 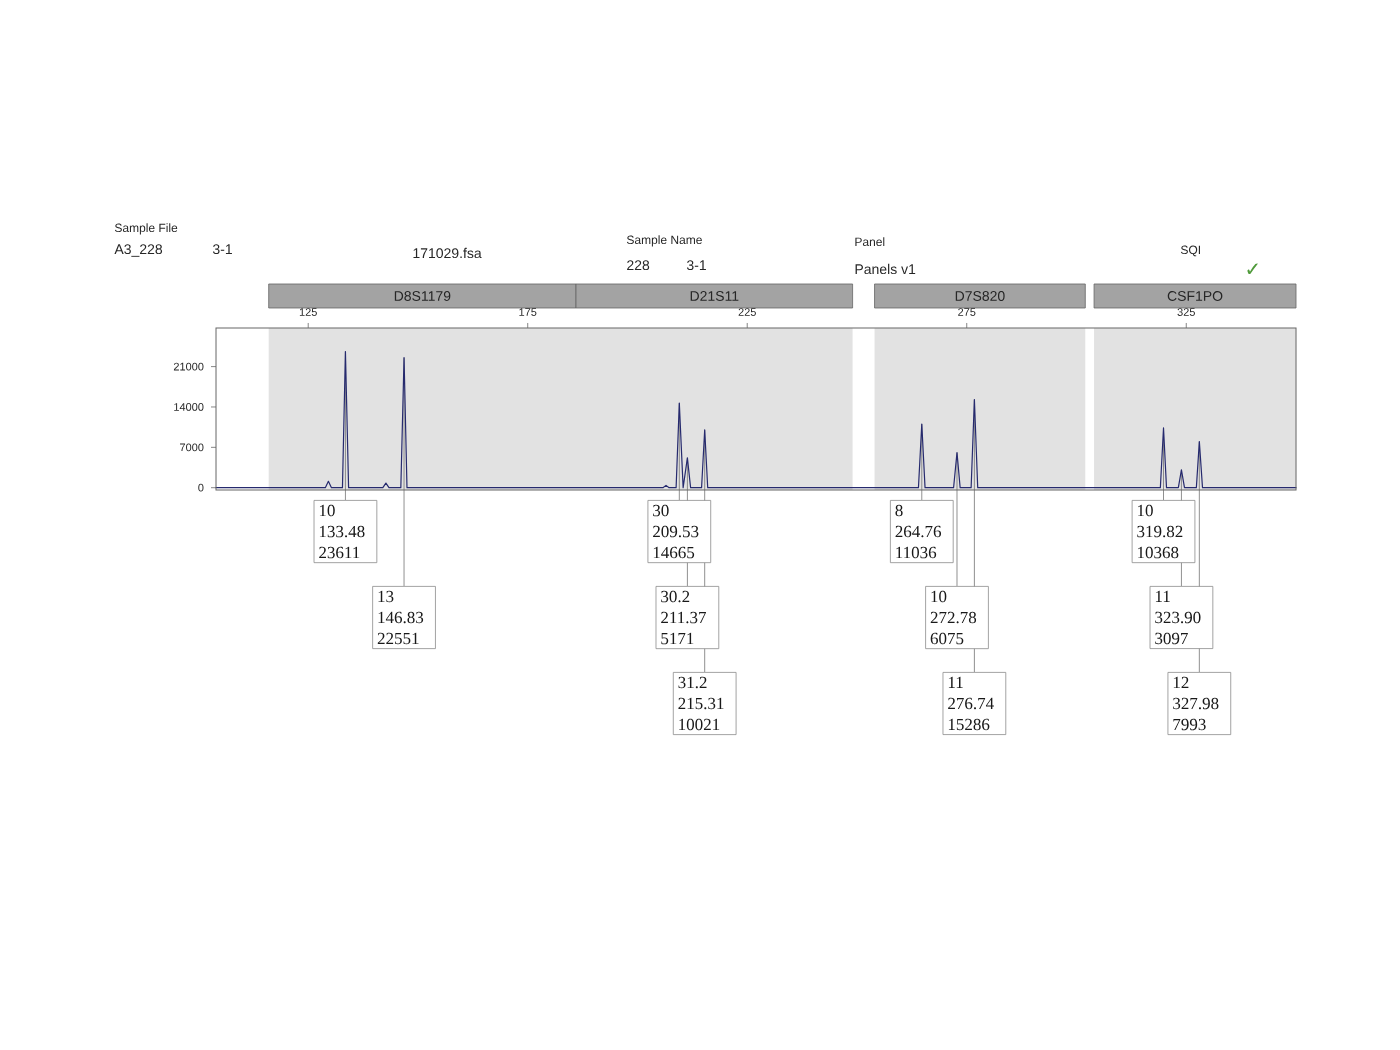 What do you see at coordinates (676, 531) in the screenshot?
I see `annotation: 30 209.53 14665` at bounding box center [676, 531].